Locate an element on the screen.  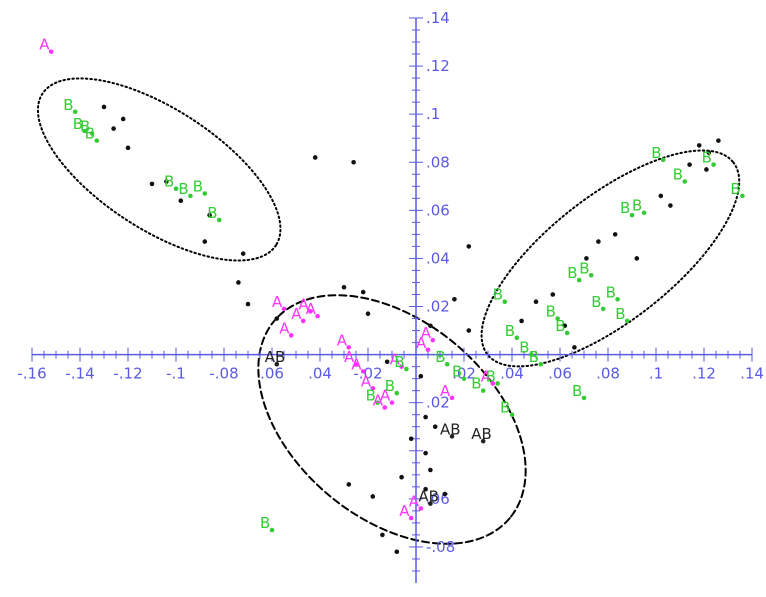
x-tick-label: -.02 is located at coordinates (367, 374).